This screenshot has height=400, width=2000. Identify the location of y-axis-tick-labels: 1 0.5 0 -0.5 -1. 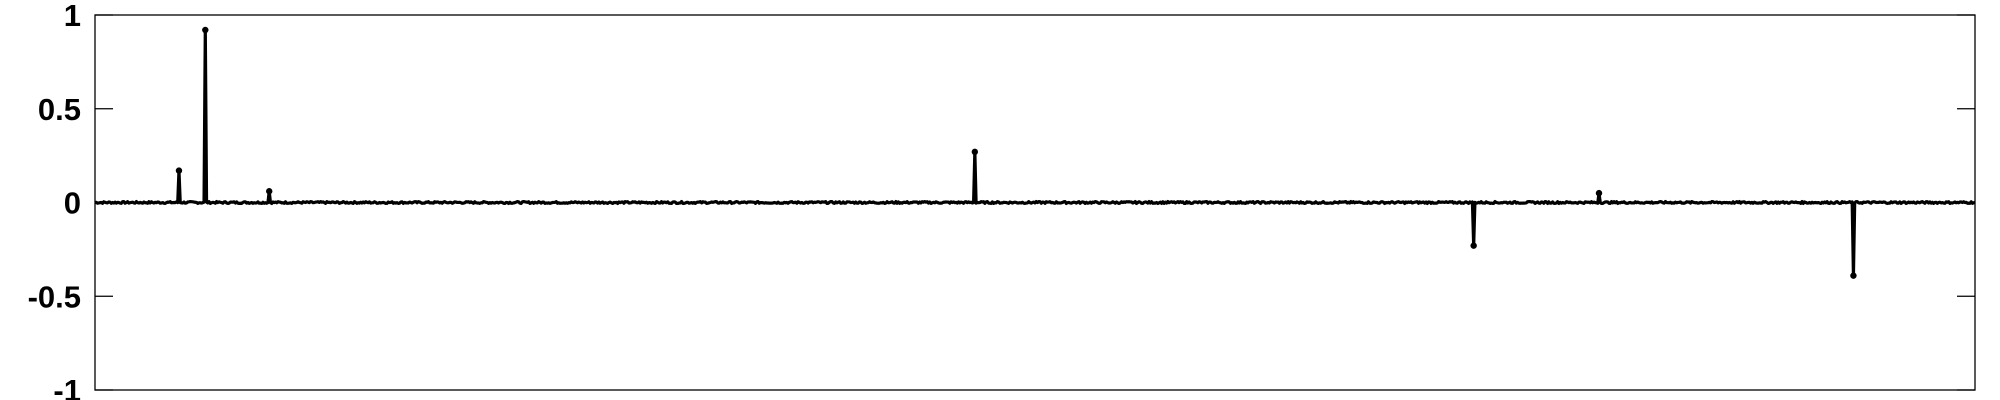
(54, 200).